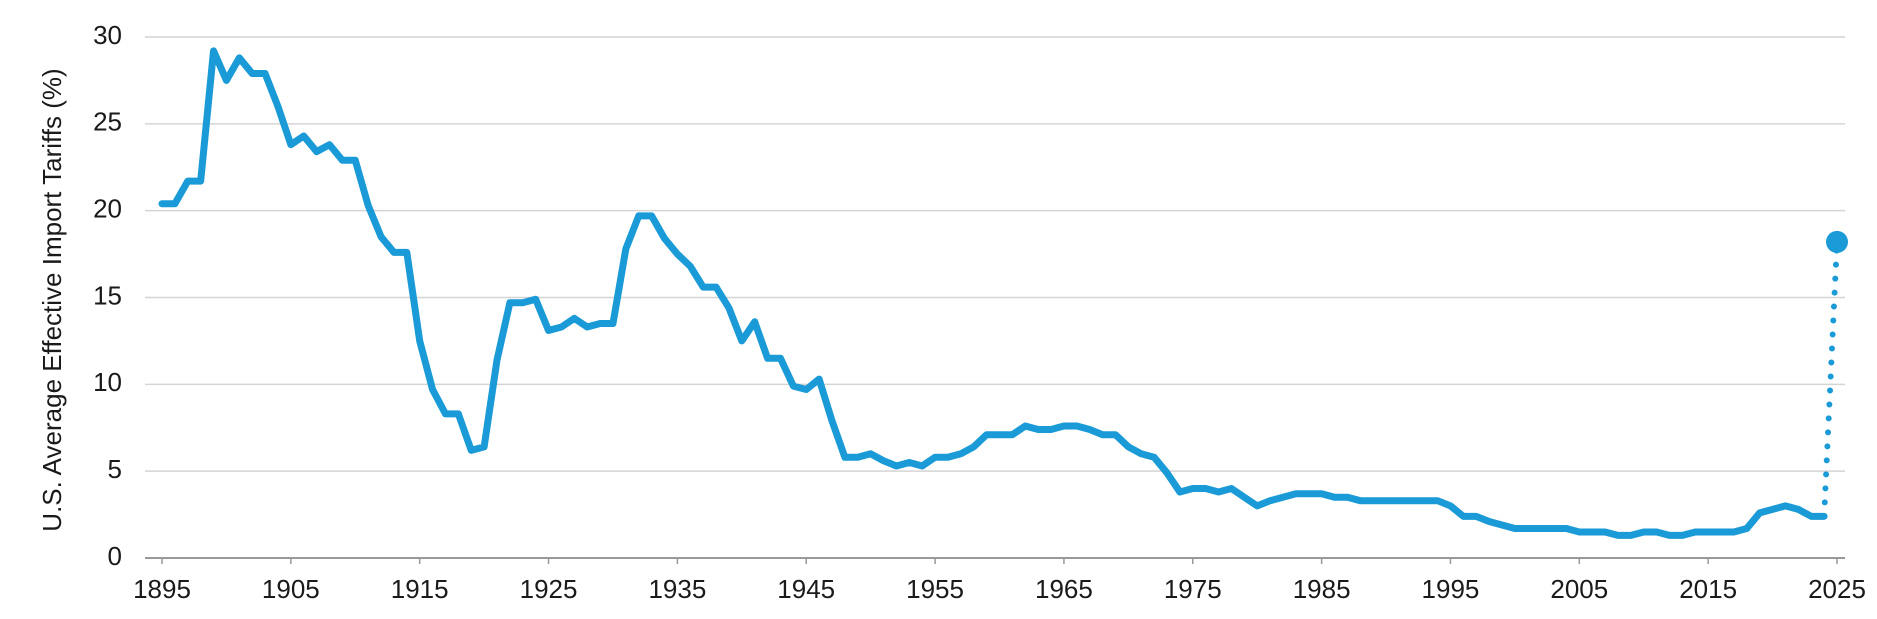 This screenshot has width=1877, height=619. What do you see at coordinates (1579, 589) in the screenshot?
I see `x-tick-label: 2005` at bounding box center [1579, 589].